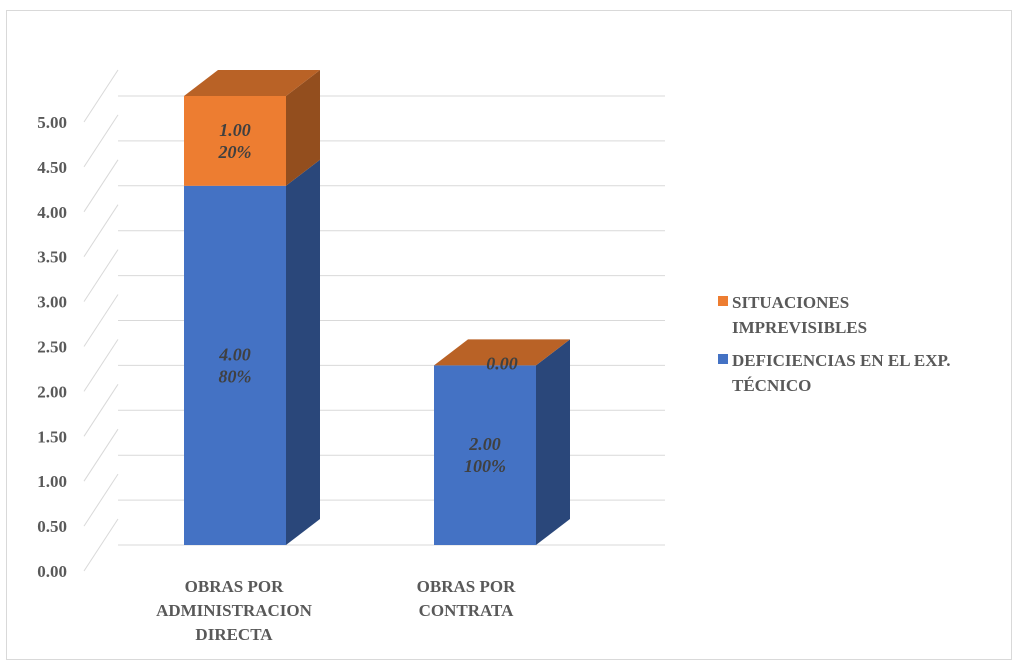 This screenshot has width=1022, height=668. Describe the element at coordinates (485, 466) in the screenshot. I see `data-label: 100%` at that location.